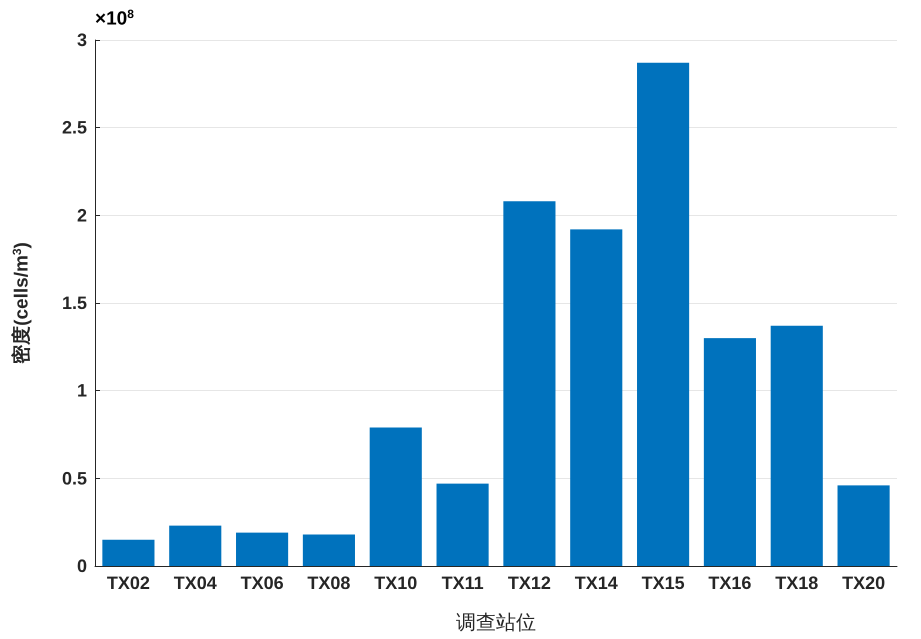 The image size is (921, 639). I want to click on y-axis-title: 密度(cells/m3), so click(21, 303).